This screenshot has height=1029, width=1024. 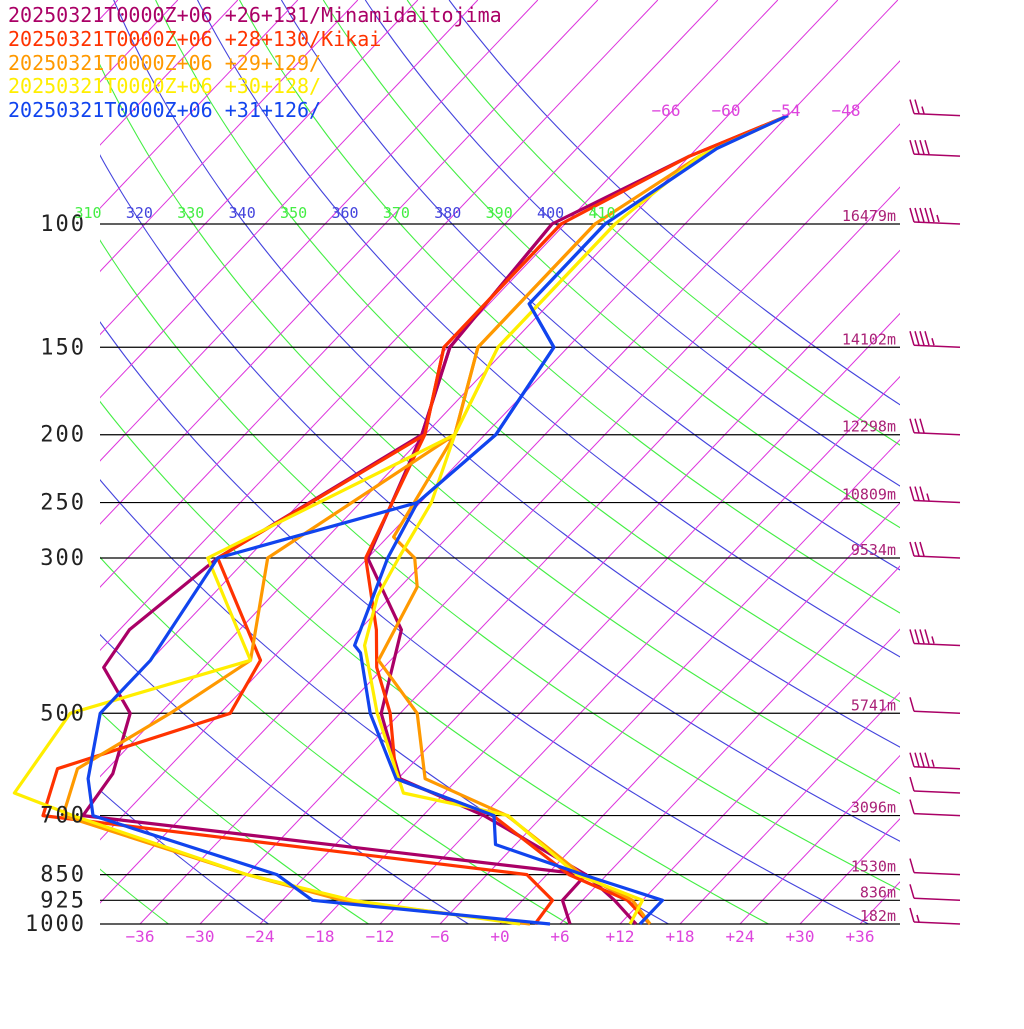 I want to click on height-label: 9534m, so click(x=873, y=550).